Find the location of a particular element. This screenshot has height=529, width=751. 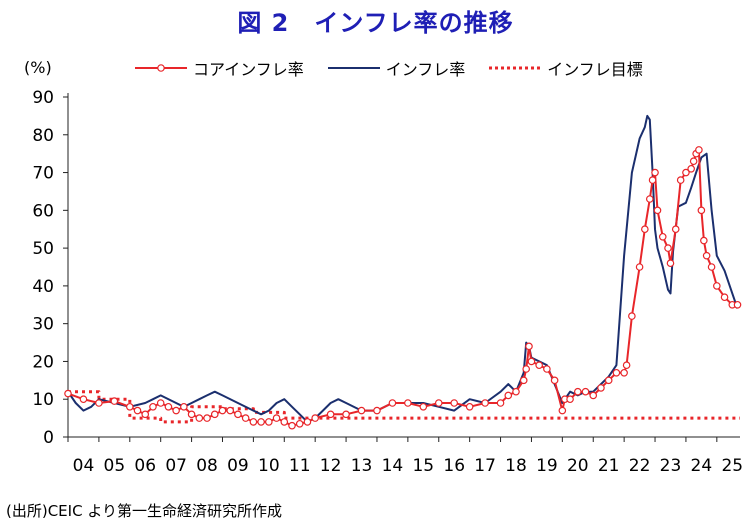

y-tick-label: 20 is located at coordinates (43, 362).